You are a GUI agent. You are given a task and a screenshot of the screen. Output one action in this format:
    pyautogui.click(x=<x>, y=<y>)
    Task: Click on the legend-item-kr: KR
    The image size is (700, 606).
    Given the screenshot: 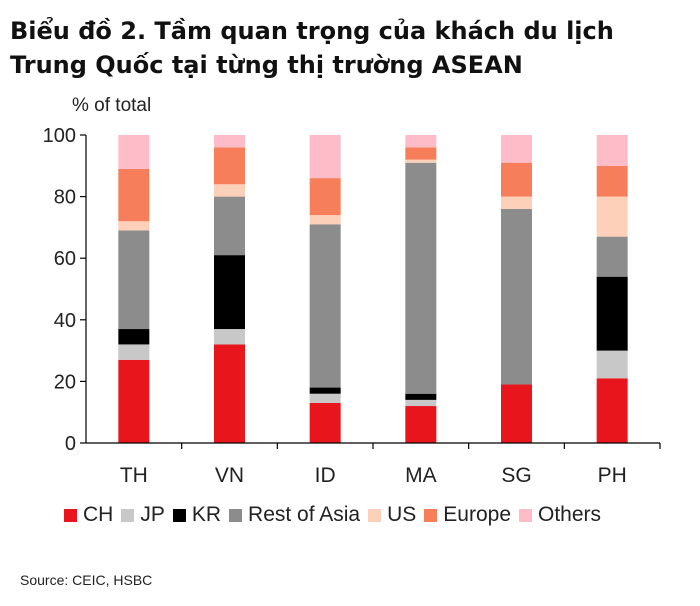 What is the action you would take?
    pyautogui.click(x=197, y=515)
    